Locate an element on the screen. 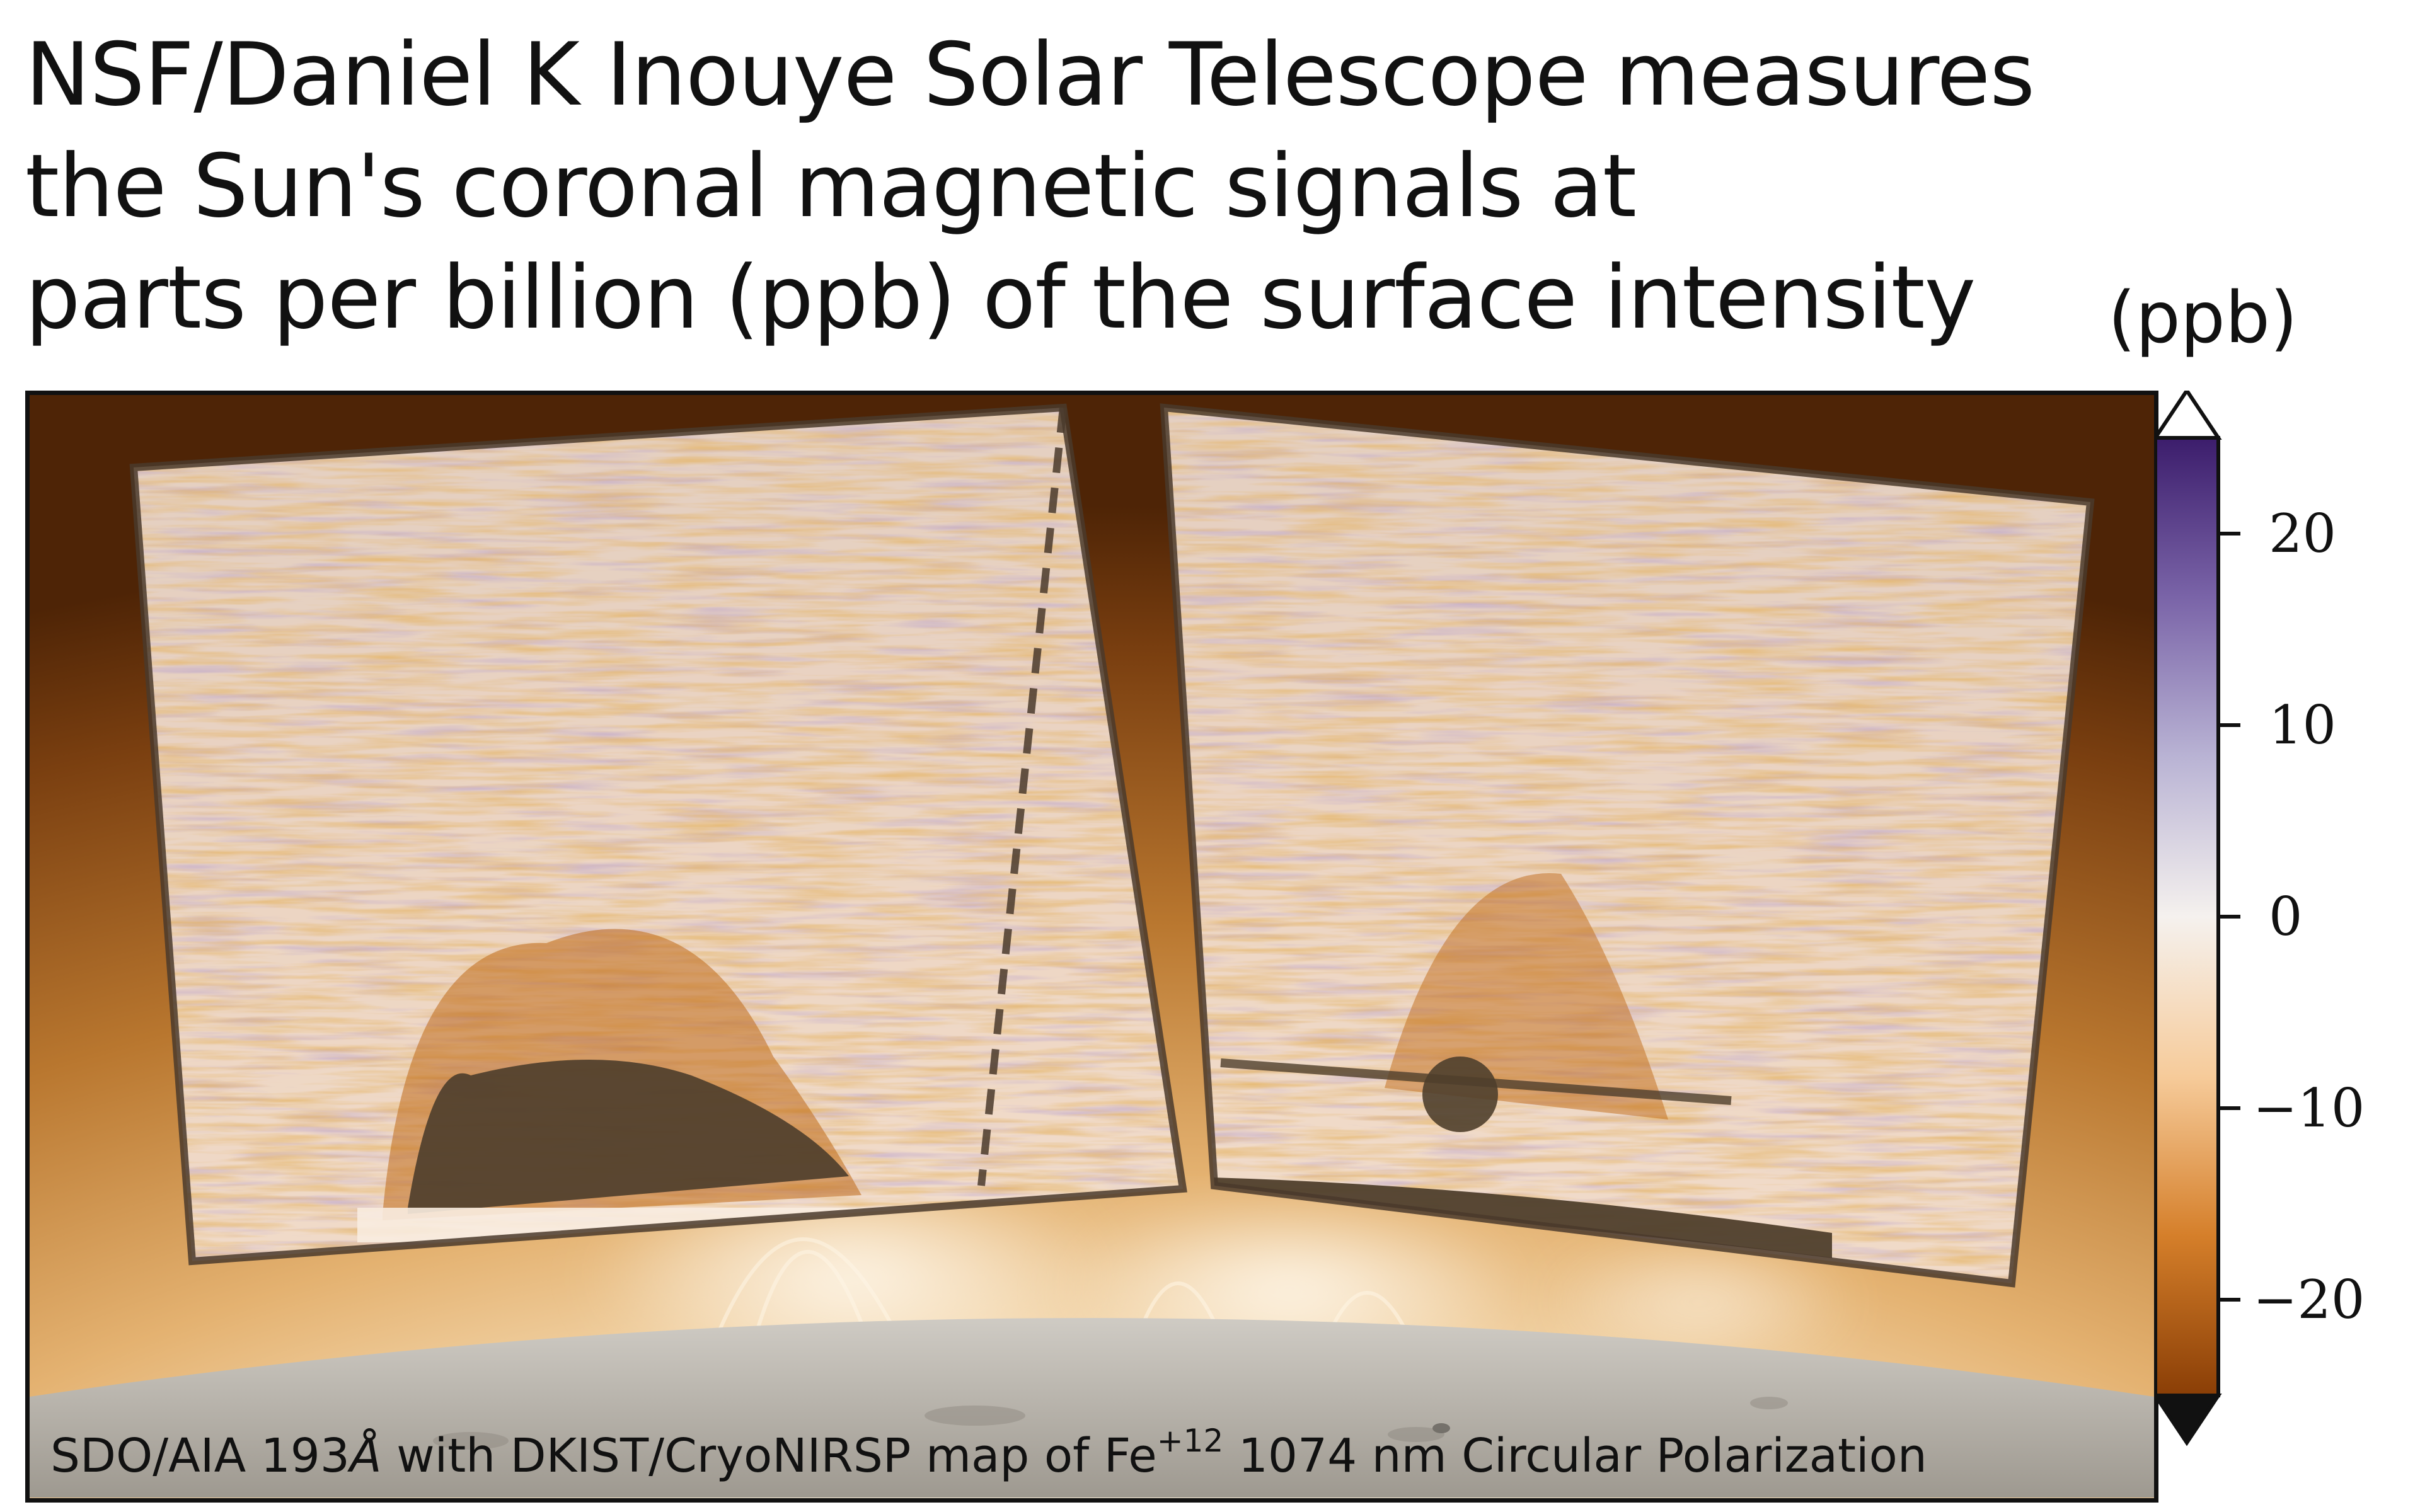  colorbar-tick-label: 10 is located at coordinates (2302, 725).